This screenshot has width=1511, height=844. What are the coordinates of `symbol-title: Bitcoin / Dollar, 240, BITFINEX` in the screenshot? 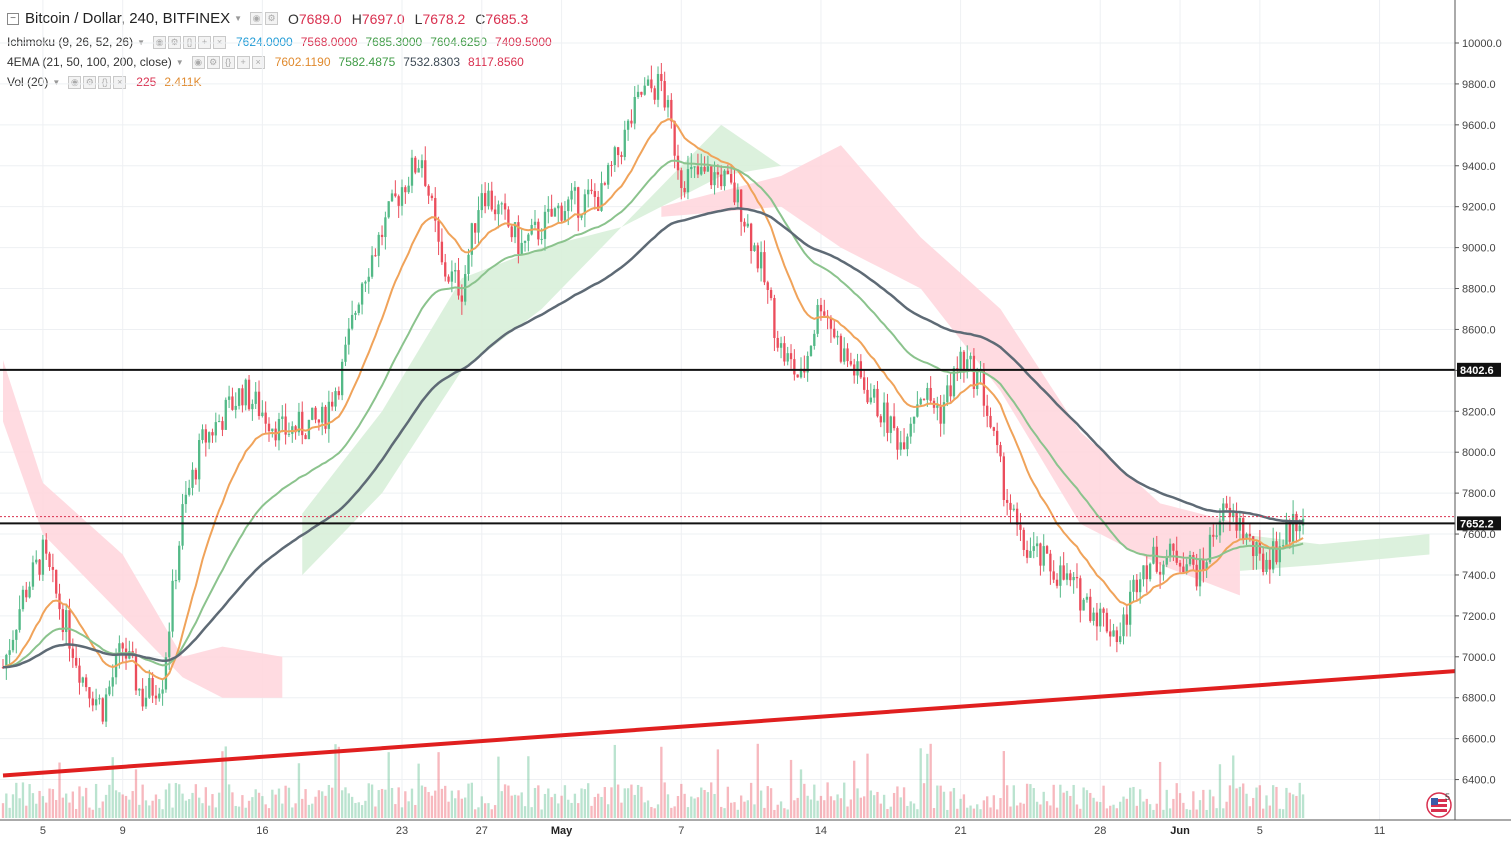 It's located at (128, 18).